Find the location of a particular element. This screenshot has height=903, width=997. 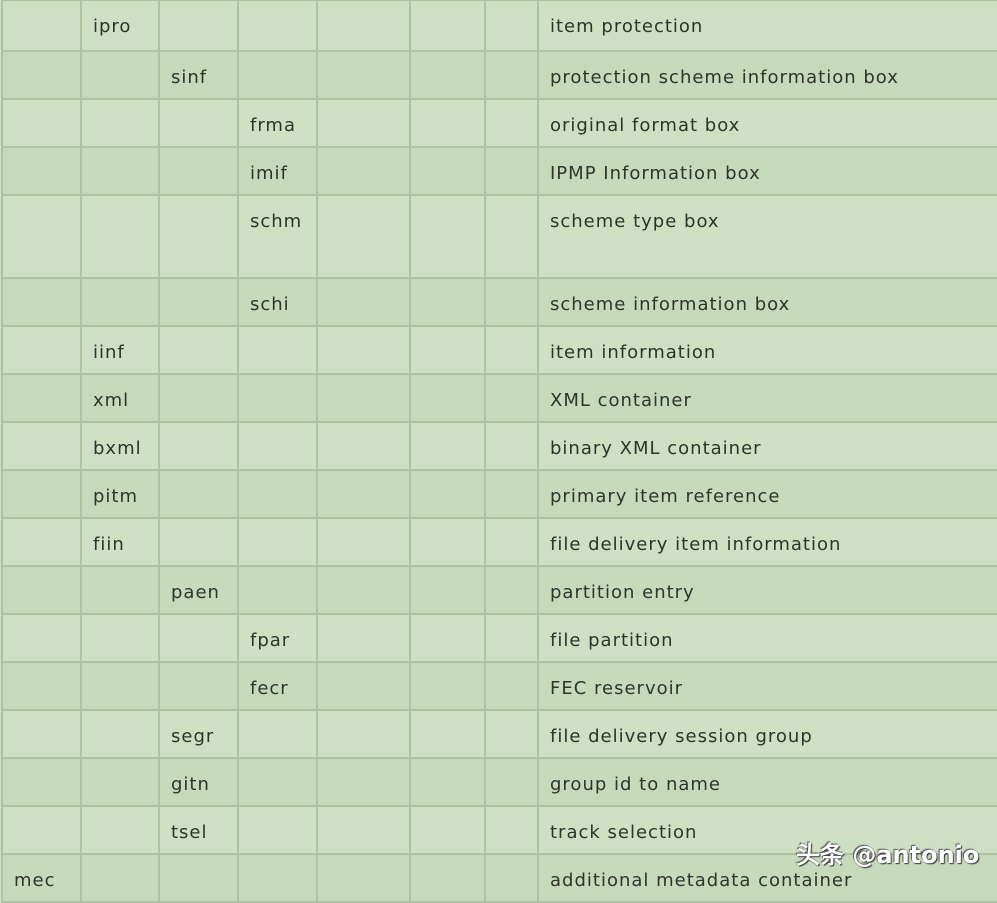

description-cell: file delivery item information is located at coordinates (767, 542).